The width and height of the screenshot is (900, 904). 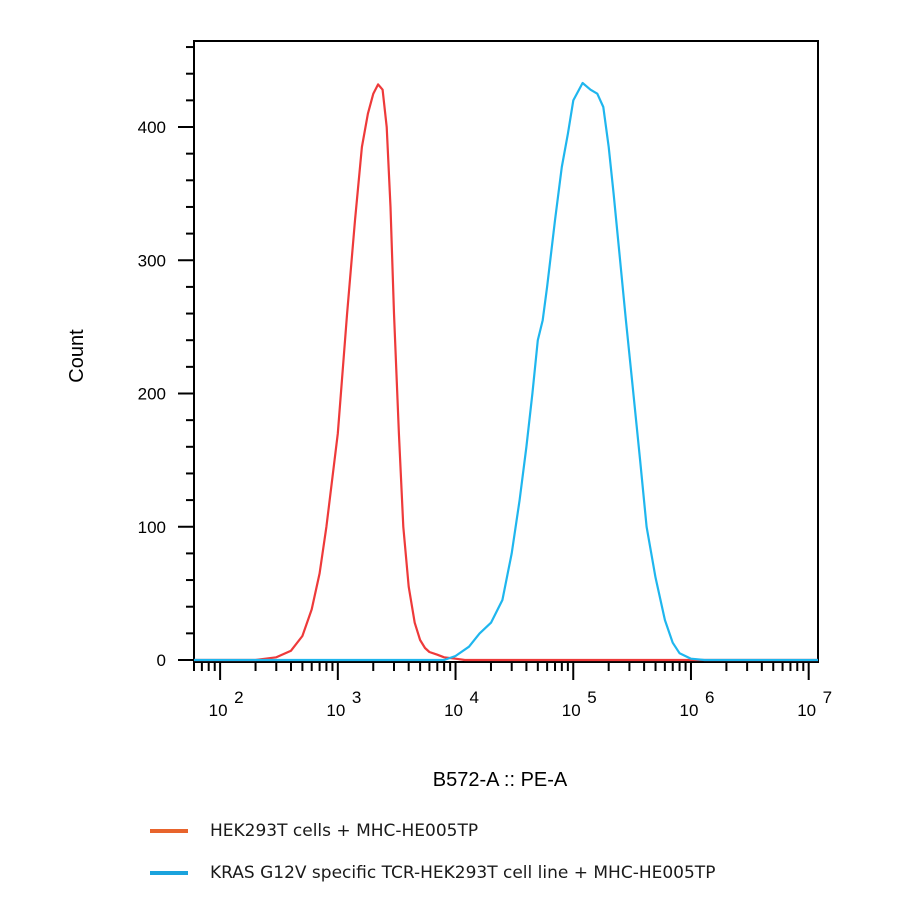 What do you see at coordinates (152, 260) in the screenshot?
I see `y-tick-label: 300` at bounding box center [152, 260].